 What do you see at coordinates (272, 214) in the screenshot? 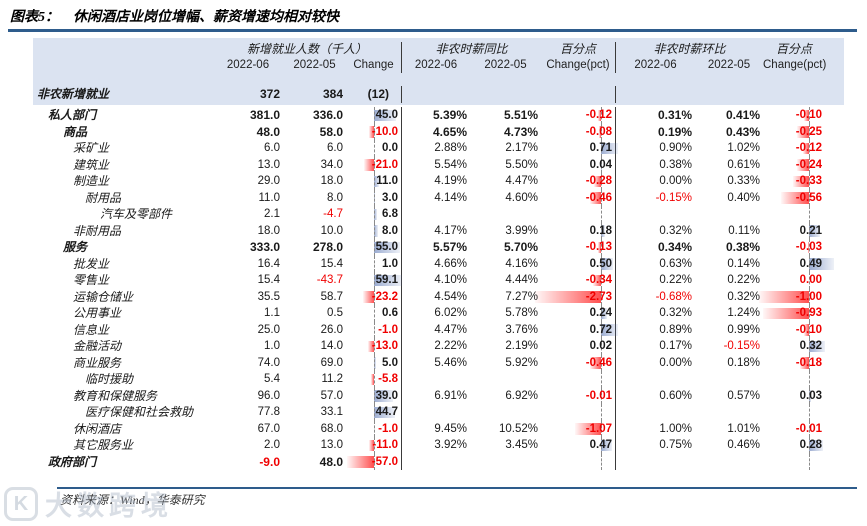
I see `cell-jobs-2022-06: 2.1` at bounding box center [272, 214].